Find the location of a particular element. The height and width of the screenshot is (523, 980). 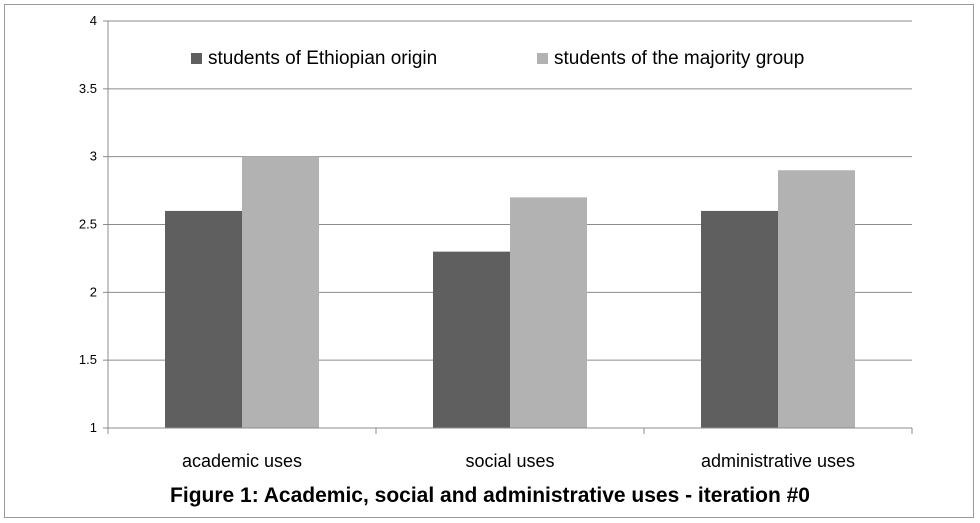

y-tick-label: 3 is located at coordinates (93, 156).